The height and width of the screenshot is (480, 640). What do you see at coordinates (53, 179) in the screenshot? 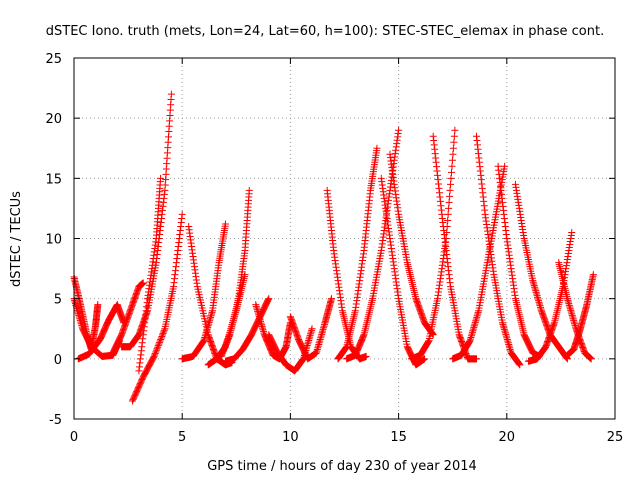
I see `y-tick-label: 15` at bounding box center [53, 179].